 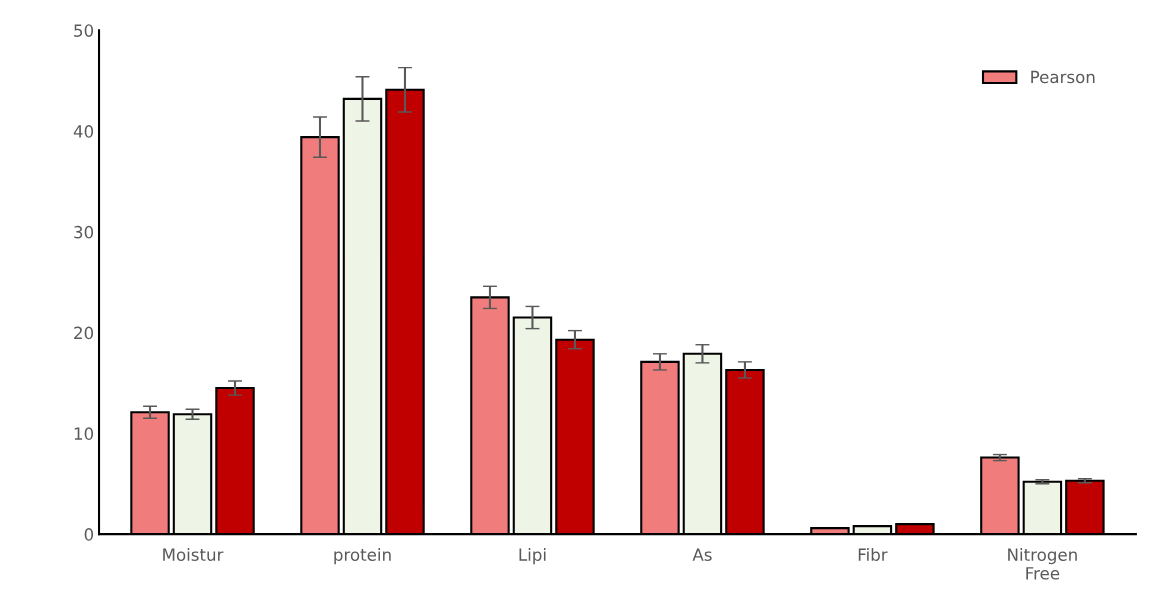 I want to click on legend-label: Pearson, so click(x=1063, y=77).